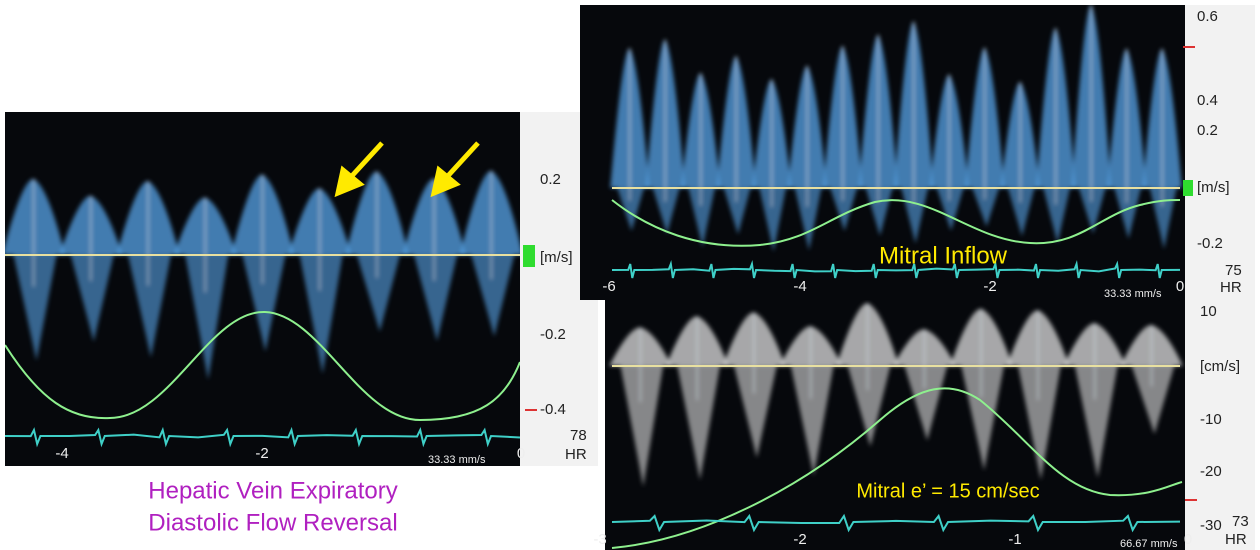 Image resolution: width=1260 pixels, height=550 pixels. What do you see at coordinates (407, 169) in the screenshot?
I see `arrows` at bounding box center [407, 169].